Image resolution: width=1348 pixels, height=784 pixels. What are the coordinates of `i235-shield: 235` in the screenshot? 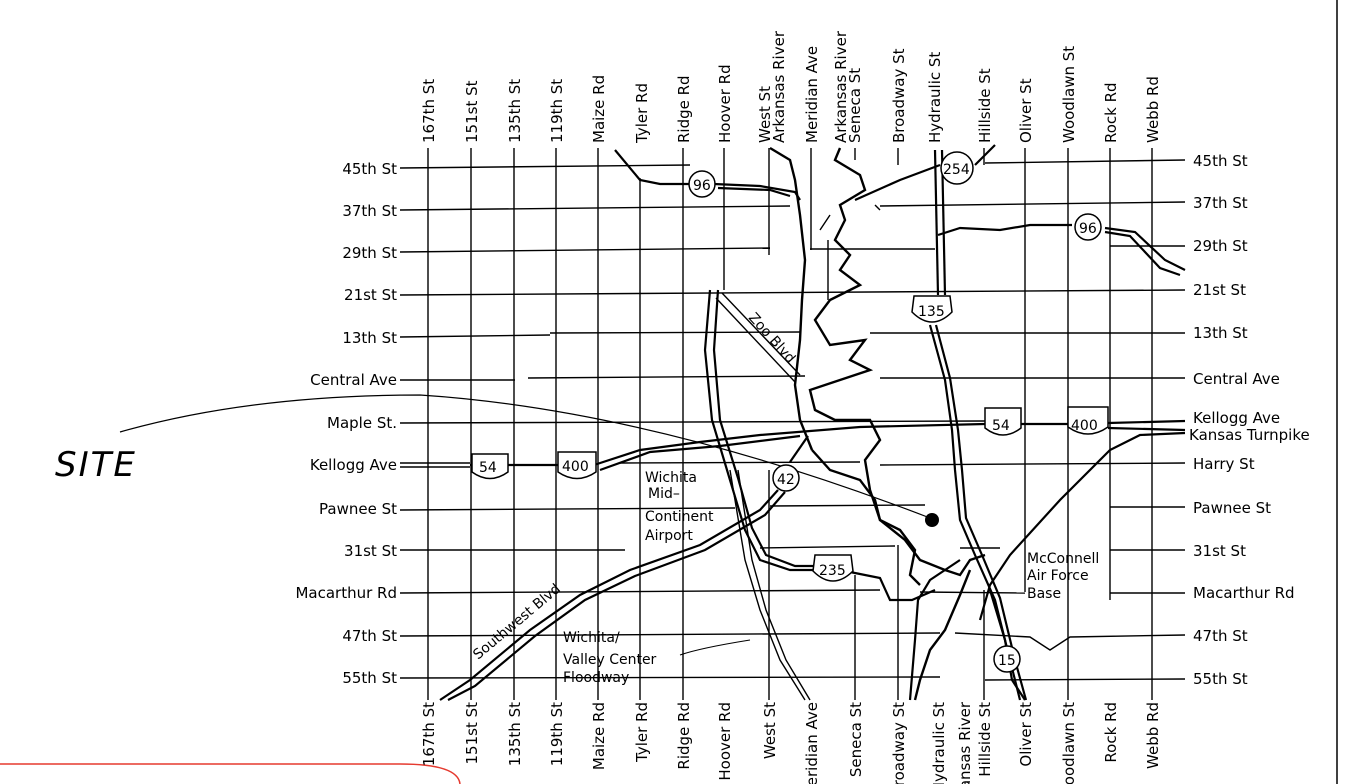 It's located at (833, 568).